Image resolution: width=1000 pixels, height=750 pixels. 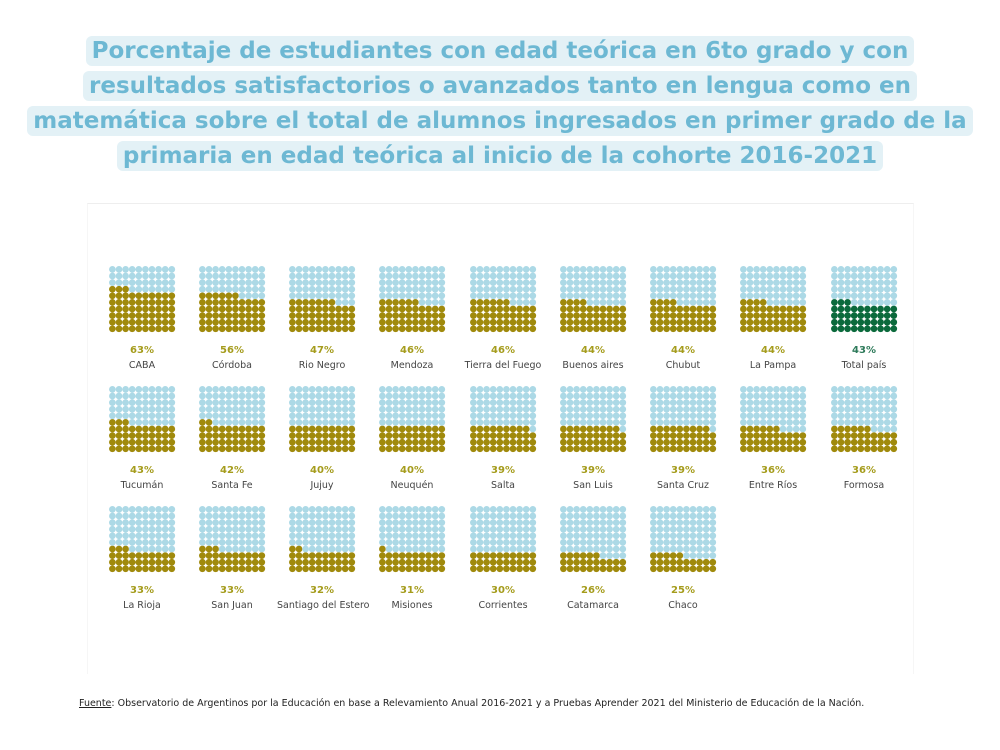 What do you see at coordinates (864, 470) in the screenshot?
I see `data-label: 36%` at bounding box center [864, 470].